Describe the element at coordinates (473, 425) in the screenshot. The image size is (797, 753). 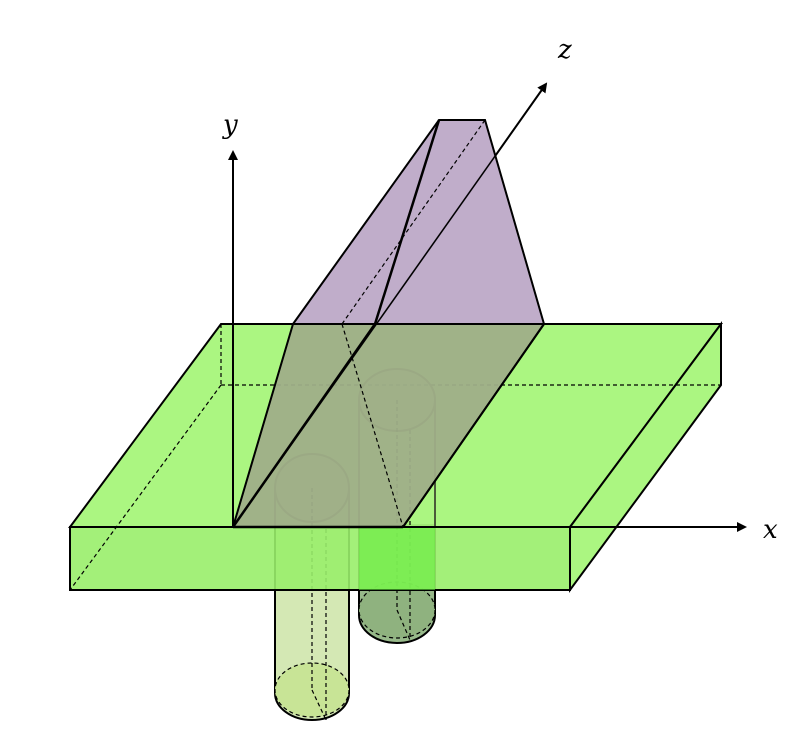
I see `prism-right-edge` at that location.